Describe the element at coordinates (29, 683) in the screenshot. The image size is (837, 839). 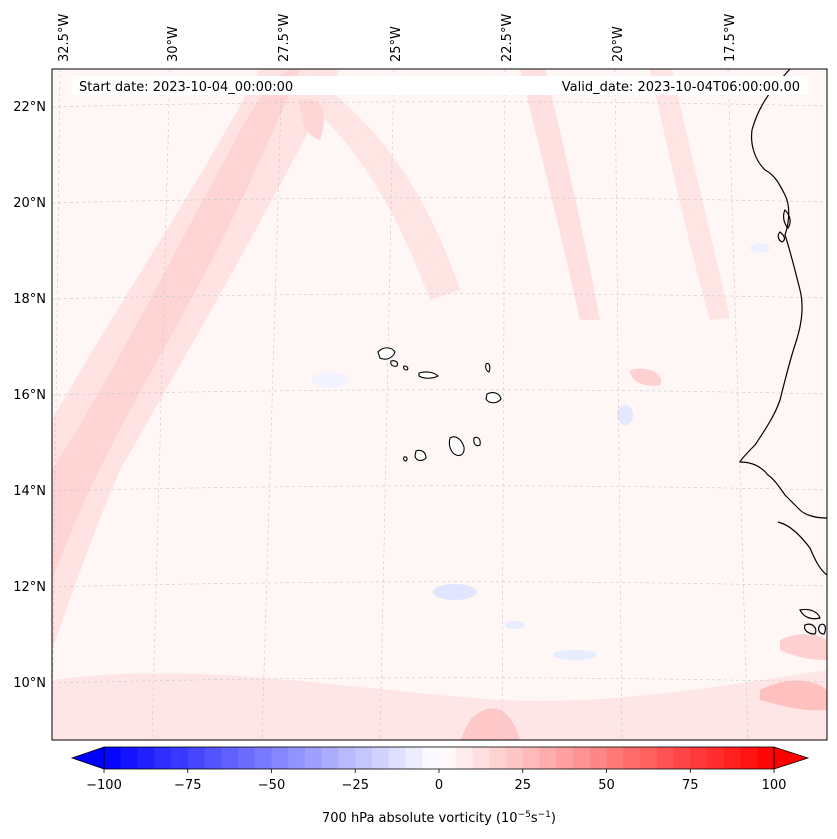
I see `lat-label: 10°N` at that location.